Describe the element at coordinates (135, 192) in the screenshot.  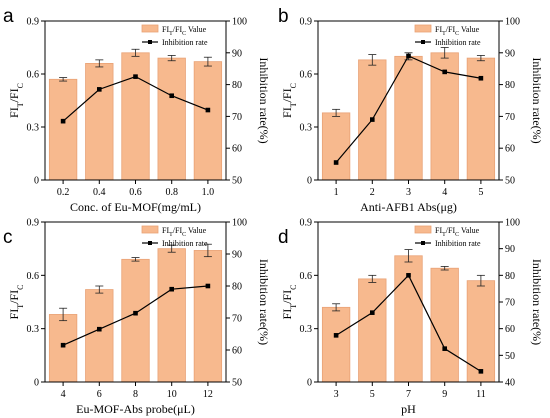
I see `x-tick-label: 0.6` at that location.